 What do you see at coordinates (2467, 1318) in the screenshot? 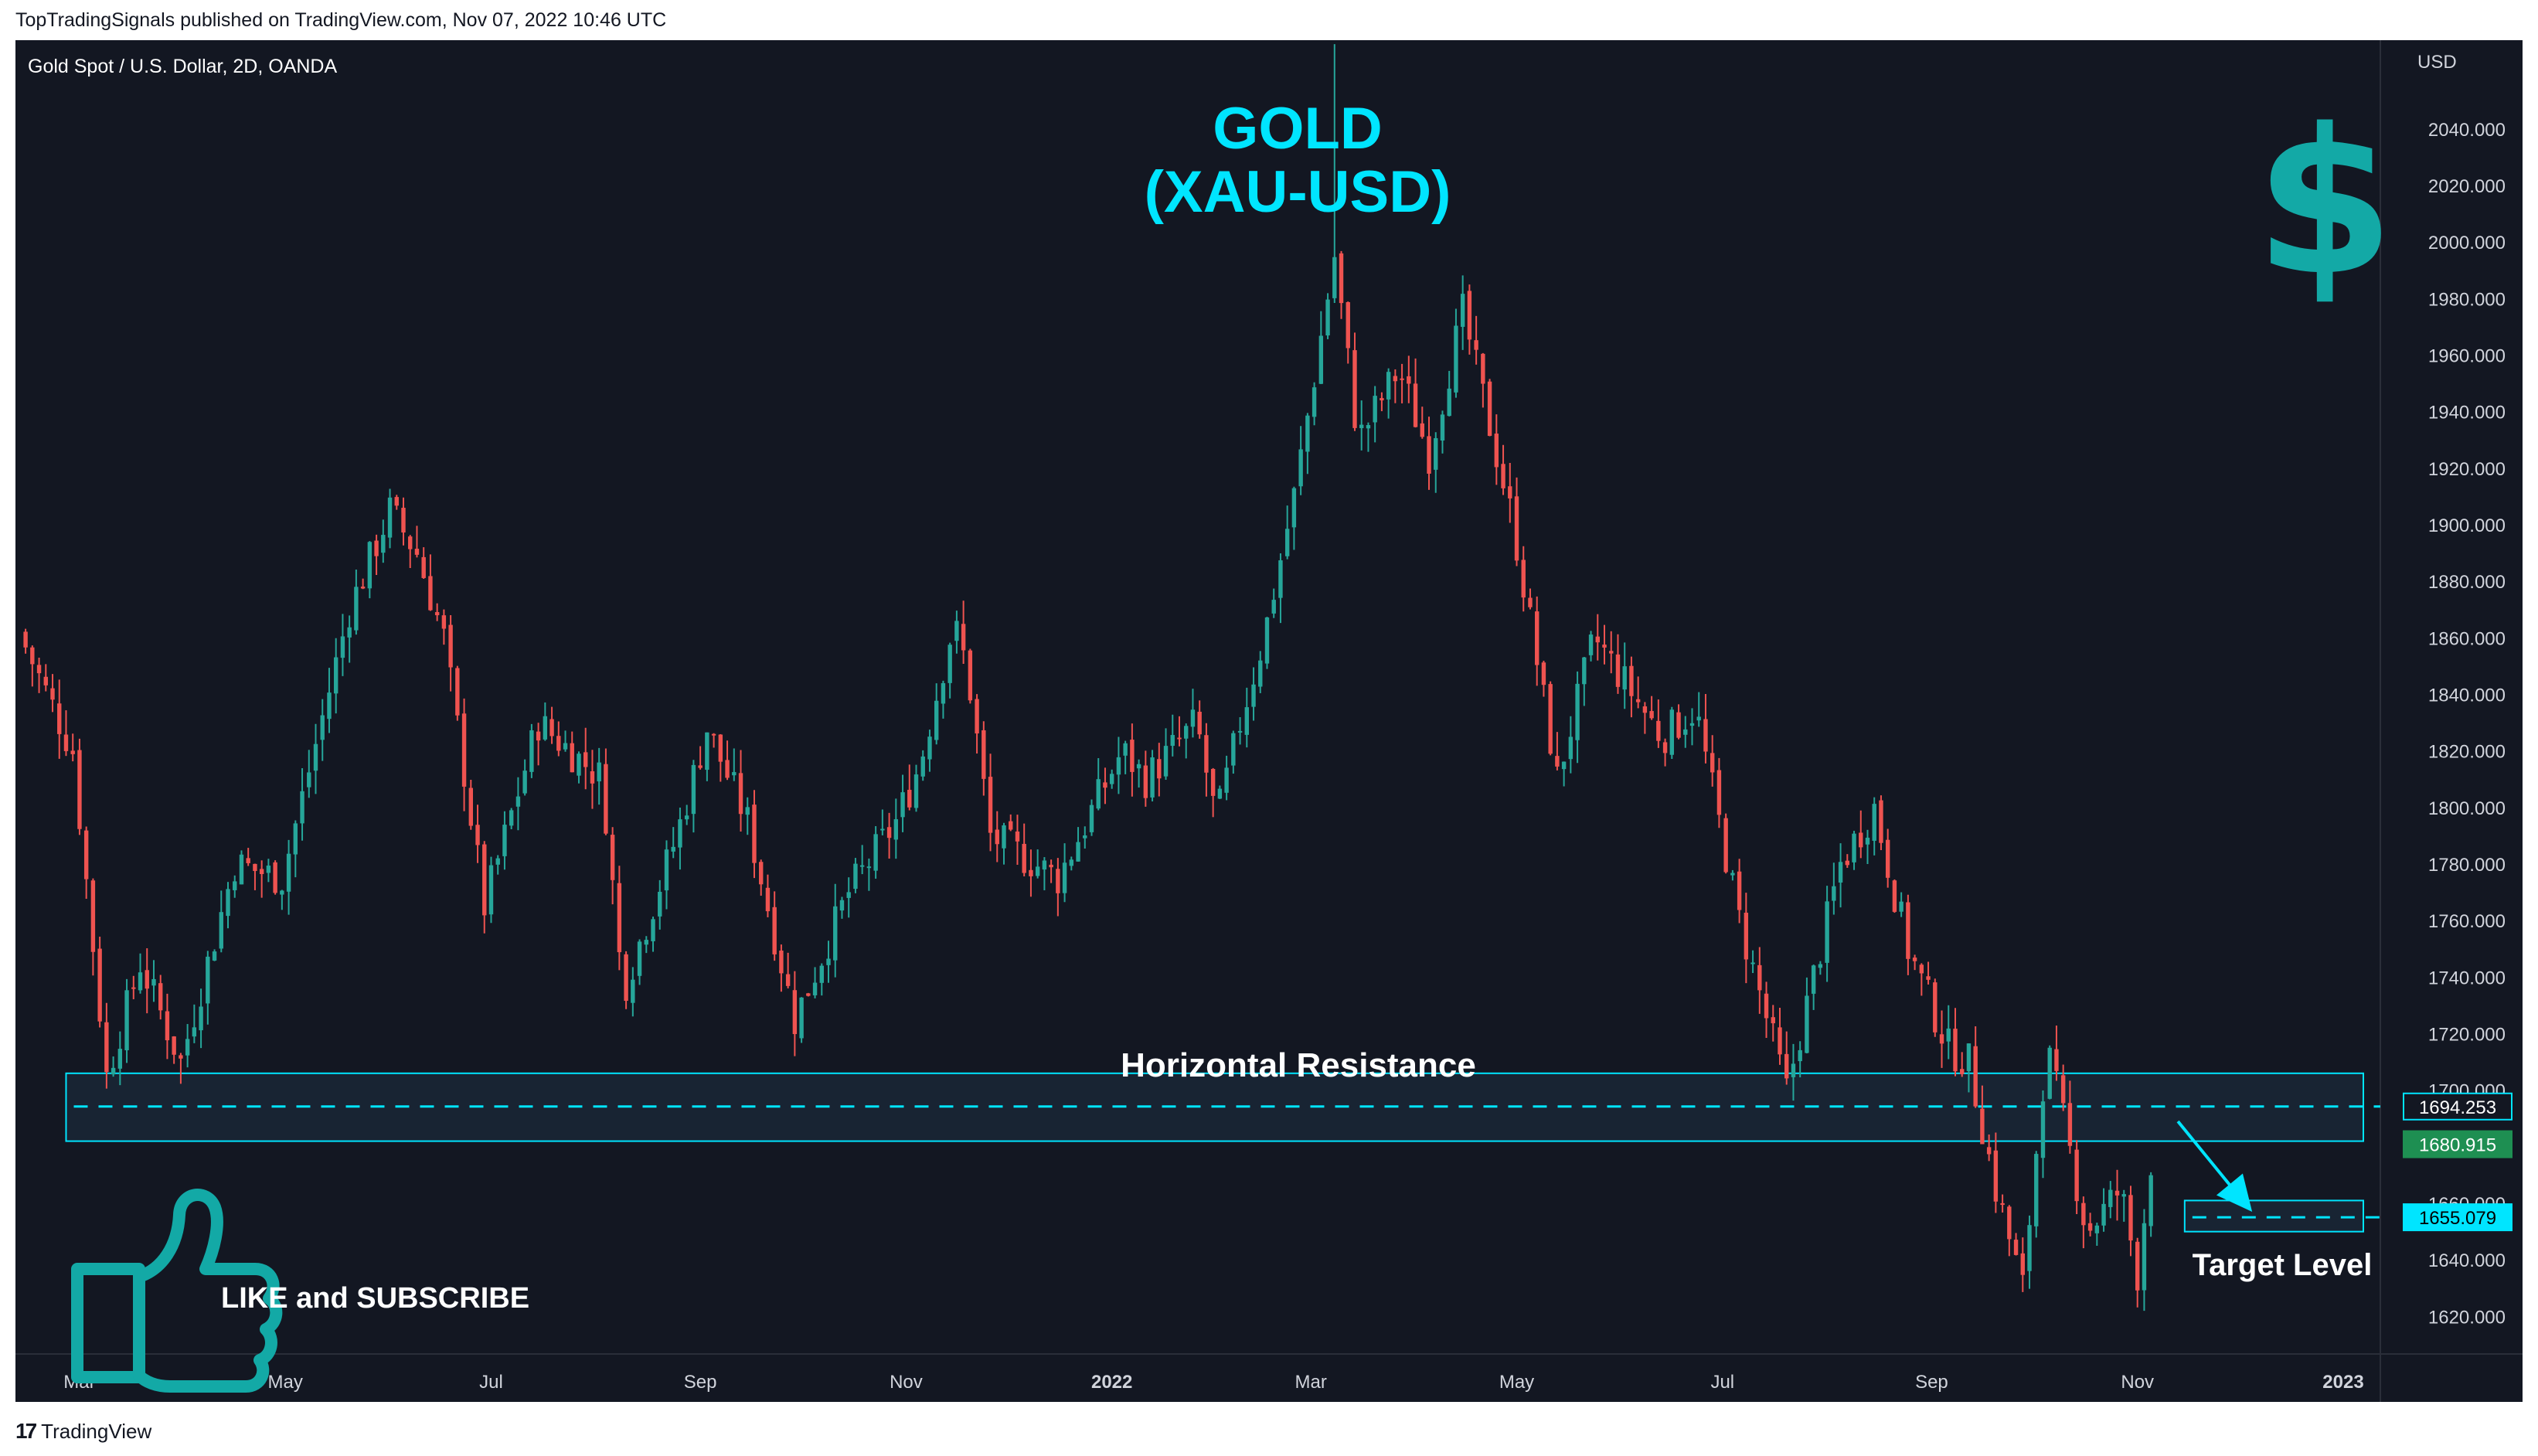
I see `y-tick-label: 1620.000` at bounding box center [2467, 1318].